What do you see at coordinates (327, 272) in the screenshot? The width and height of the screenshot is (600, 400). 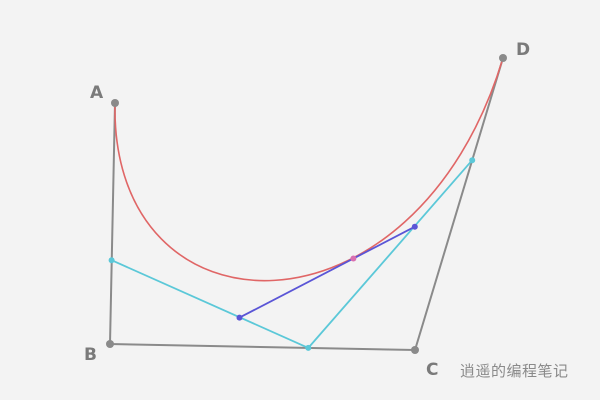 I see `second-level-line` at bounding box center [327, 272].